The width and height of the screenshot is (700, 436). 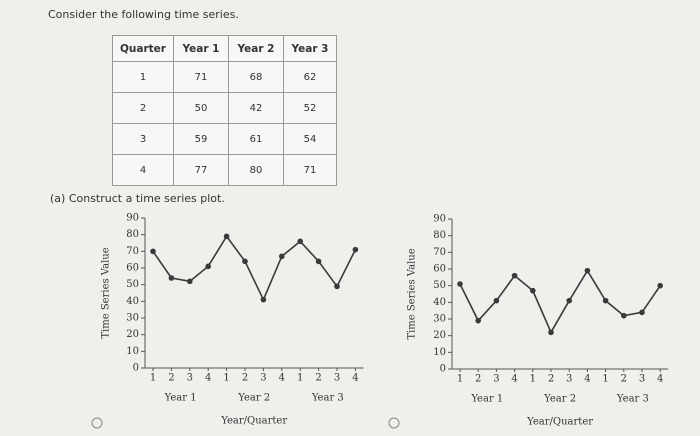 I want to click on table-cell: 42, so click(x=256, y=108).